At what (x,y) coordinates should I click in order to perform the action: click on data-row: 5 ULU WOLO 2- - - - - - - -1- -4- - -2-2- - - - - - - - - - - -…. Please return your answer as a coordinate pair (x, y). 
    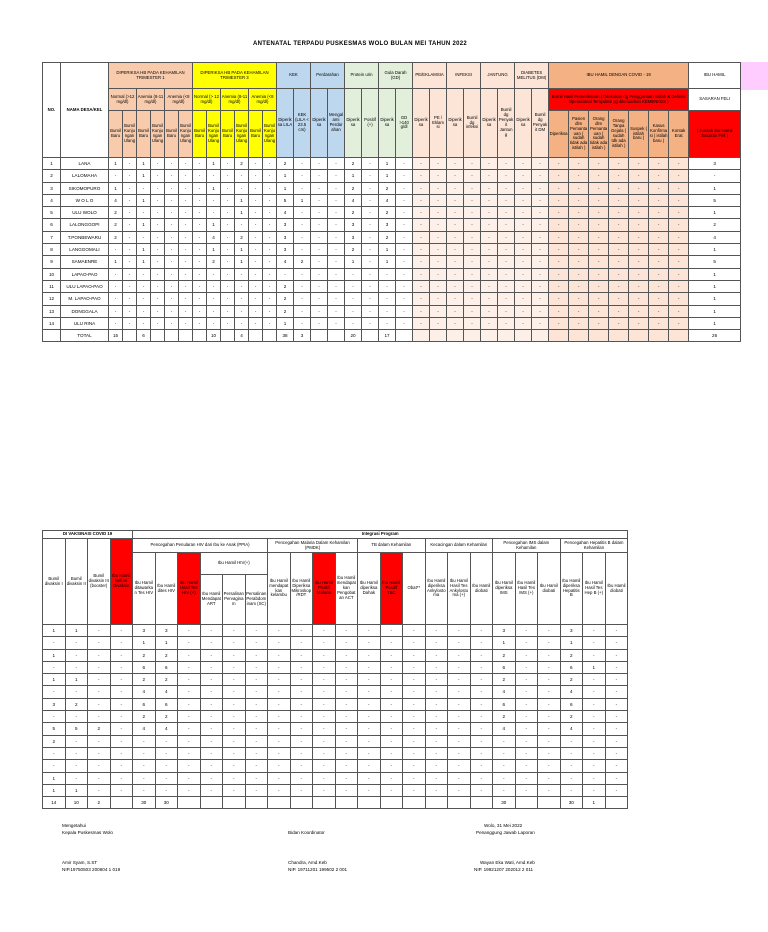
    Looking at the image, I should click on (392, 213).